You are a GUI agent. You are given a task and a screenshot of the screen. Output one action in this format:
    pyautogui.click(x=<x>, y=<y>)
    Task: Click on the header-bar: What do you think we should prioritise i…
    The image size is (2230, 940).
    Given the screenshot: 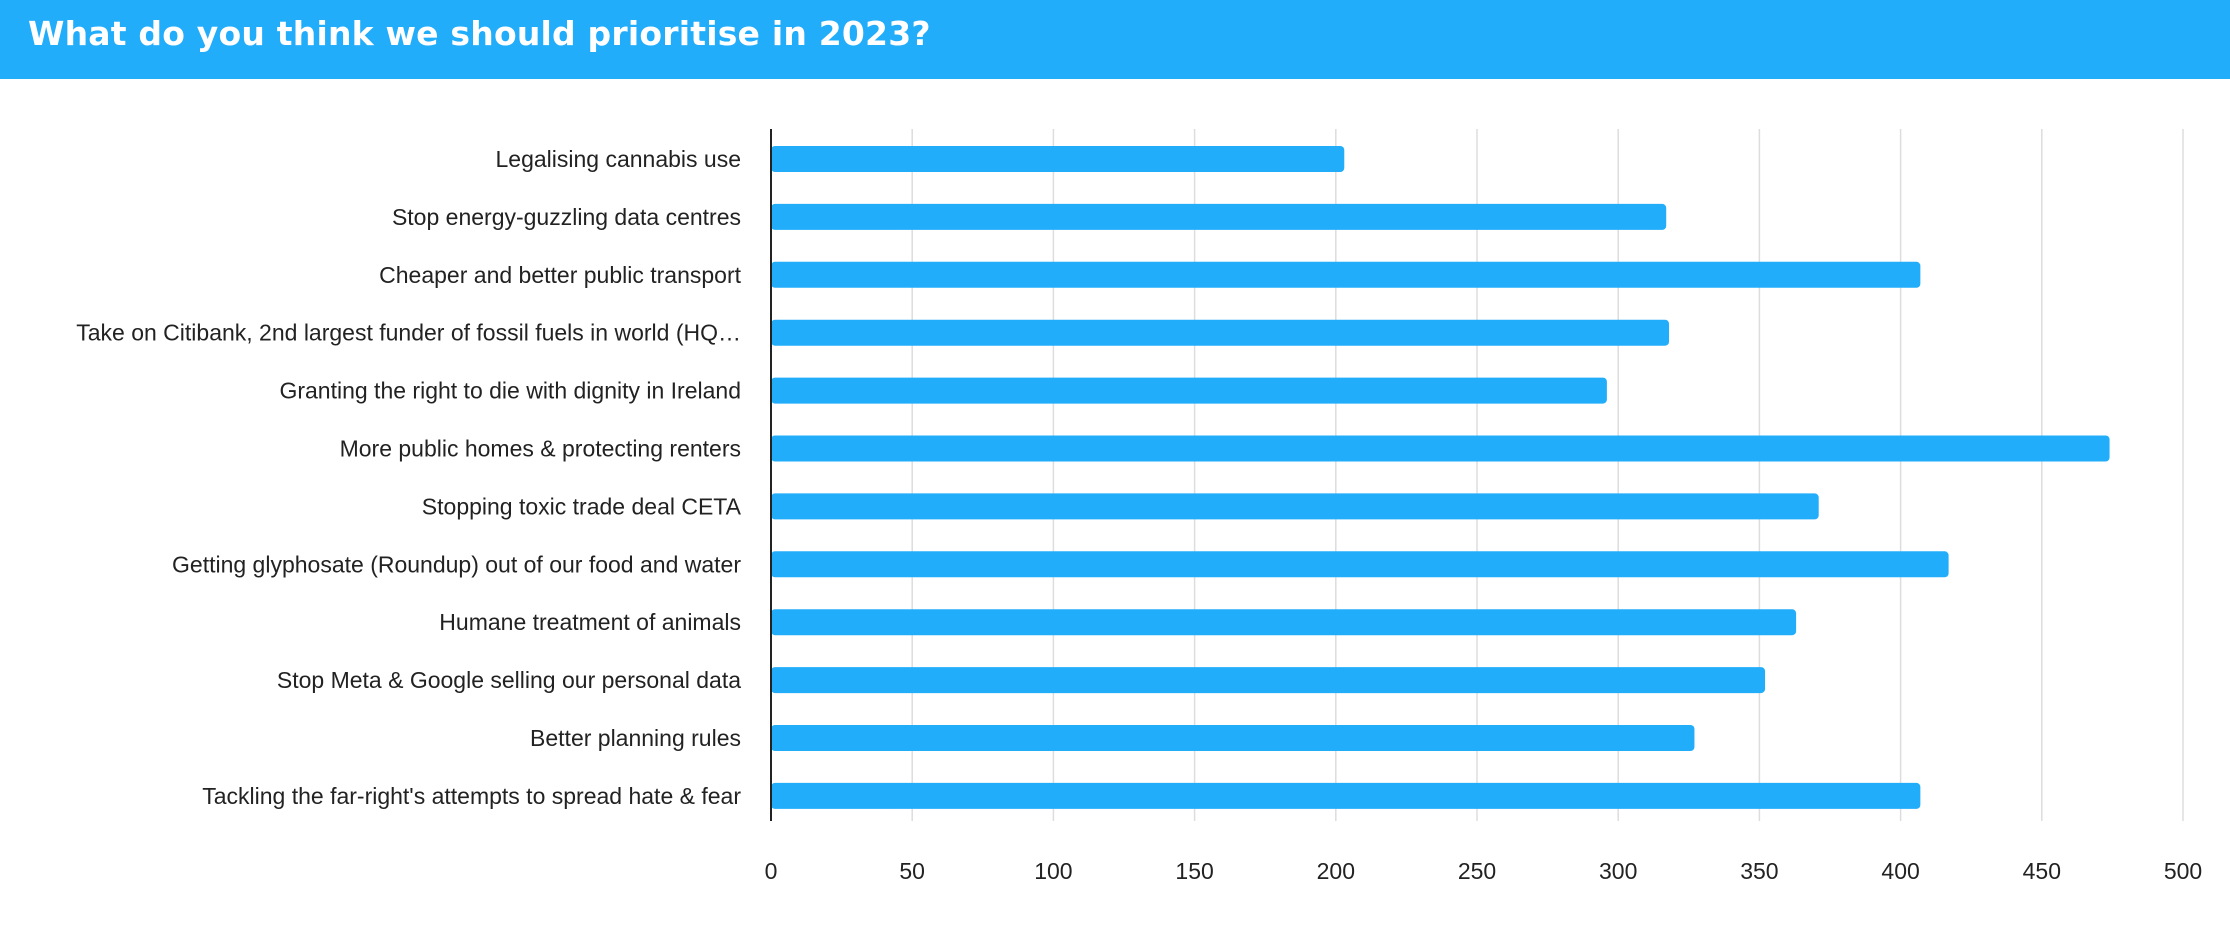 What is the action you would take?
    pyautogui.click(x=1115, y=39)
    